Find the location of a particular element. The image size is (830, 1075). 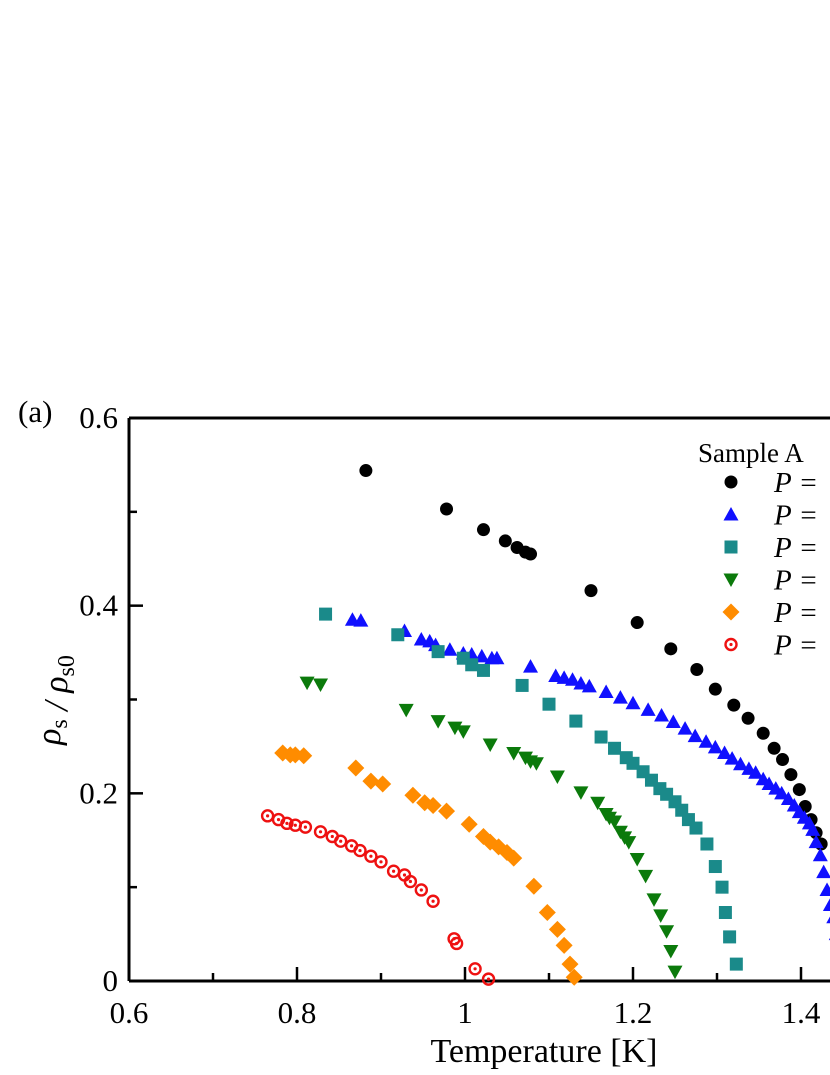

x-axis-label: Temperature [K] is located at coordinates (544, 1051).